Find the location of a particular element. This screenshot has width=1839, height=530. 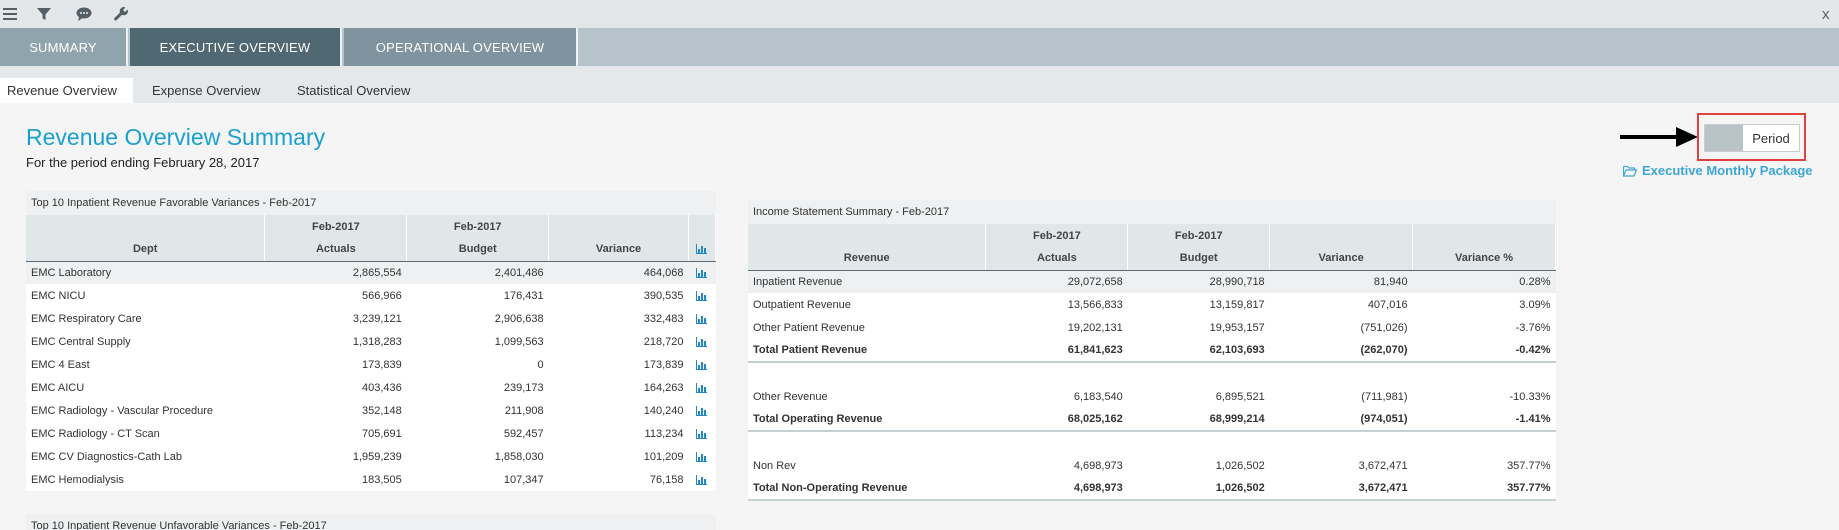

actuals-cell: 183,505 is located at coordinates (382, 479).